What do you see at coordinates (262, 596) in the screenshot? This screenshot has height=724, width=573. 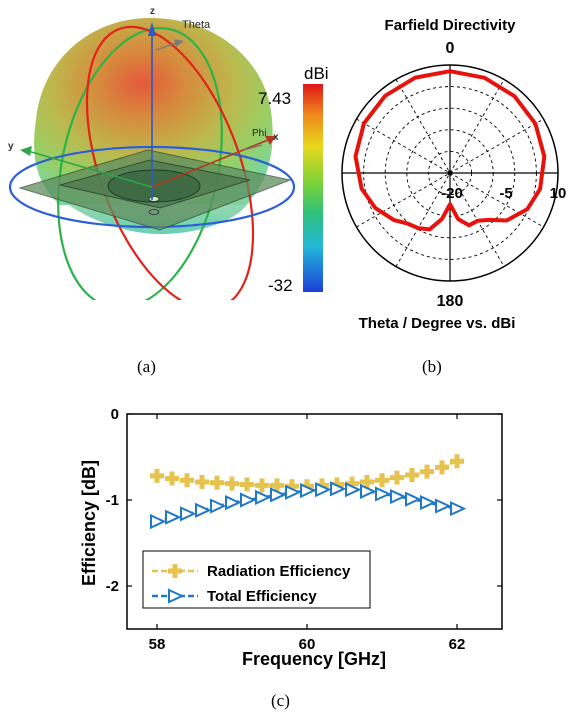 I see `legend-label-total: Total Efficiency` at bounding box center [262, 596].